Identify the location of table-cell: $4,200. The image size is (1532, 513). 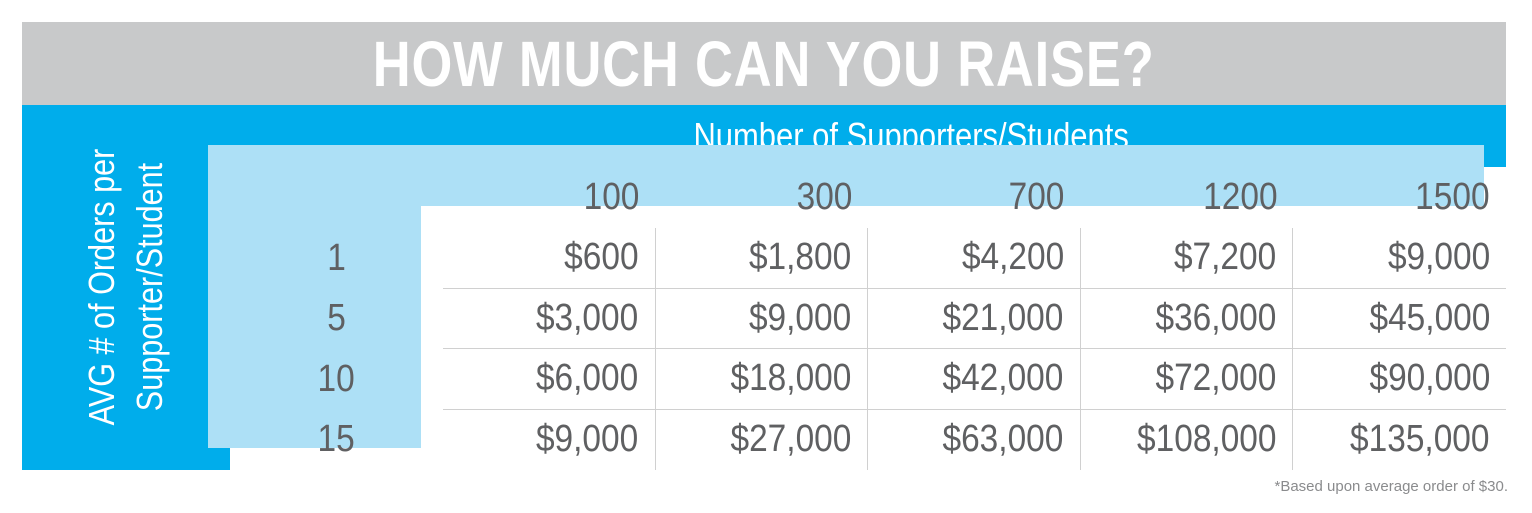
(974, 258).